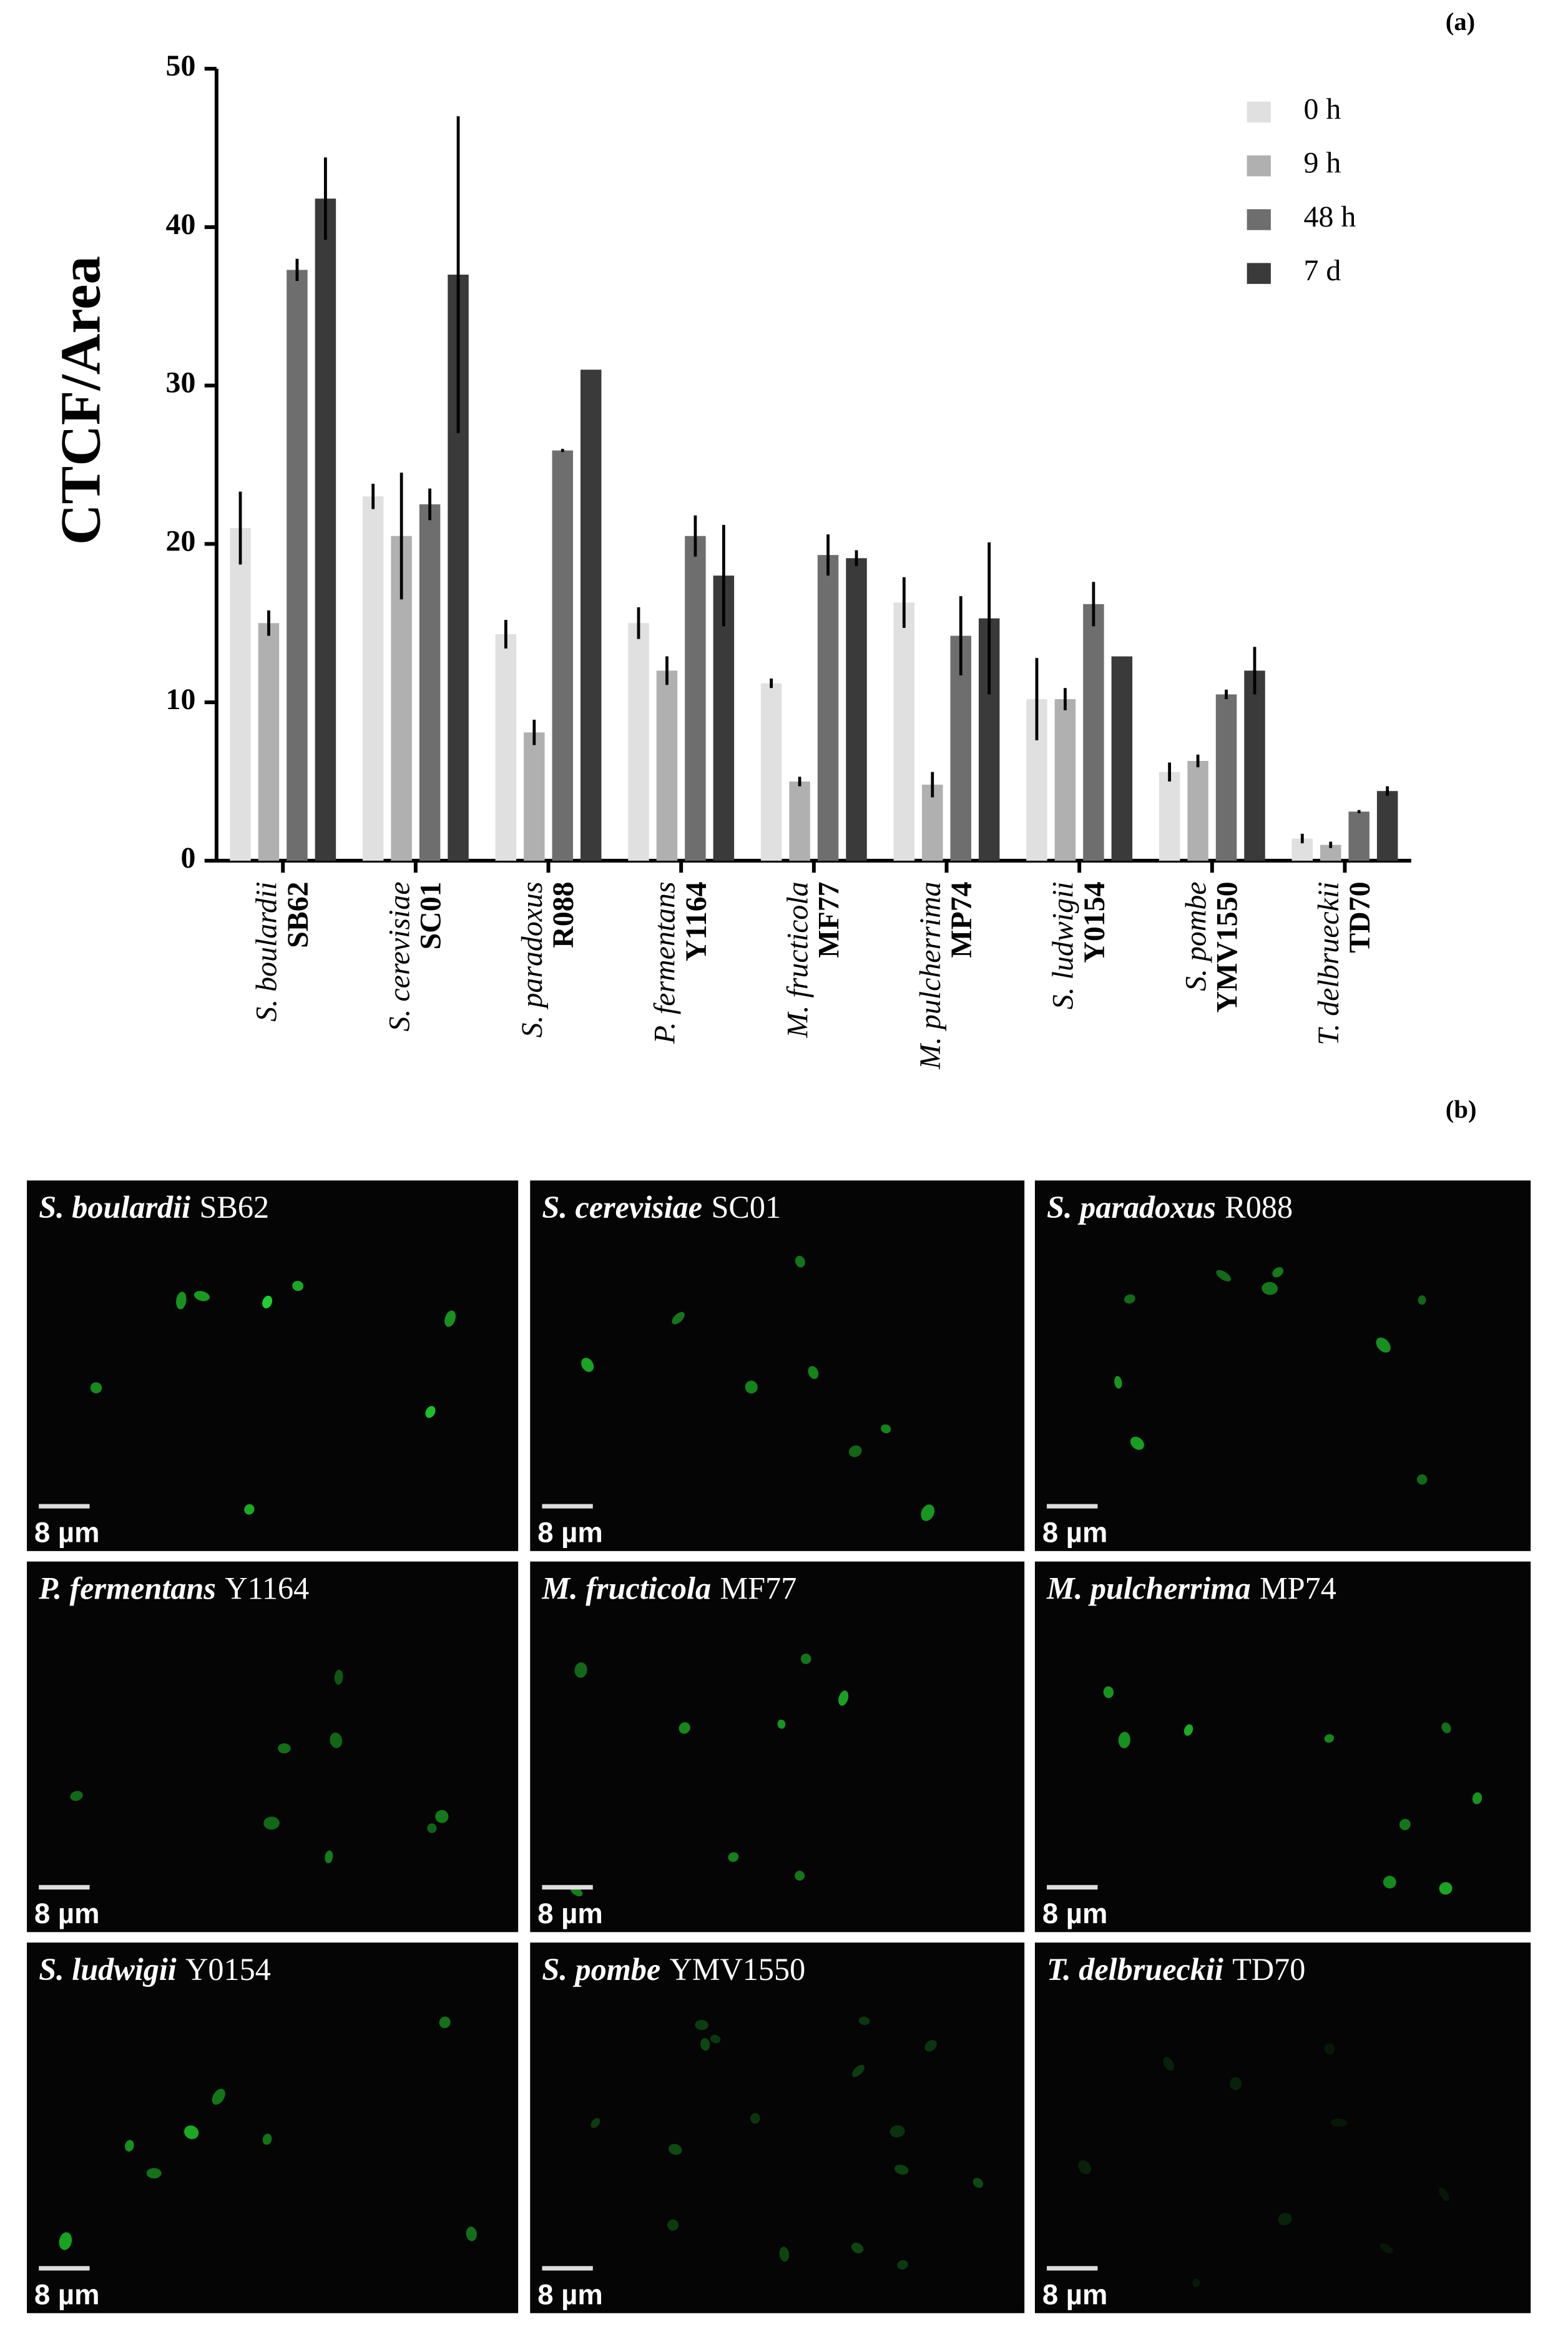 The width and height of the screenshot is (1568, 2352). I want to click on strain: R088, so click(1259, 1207).